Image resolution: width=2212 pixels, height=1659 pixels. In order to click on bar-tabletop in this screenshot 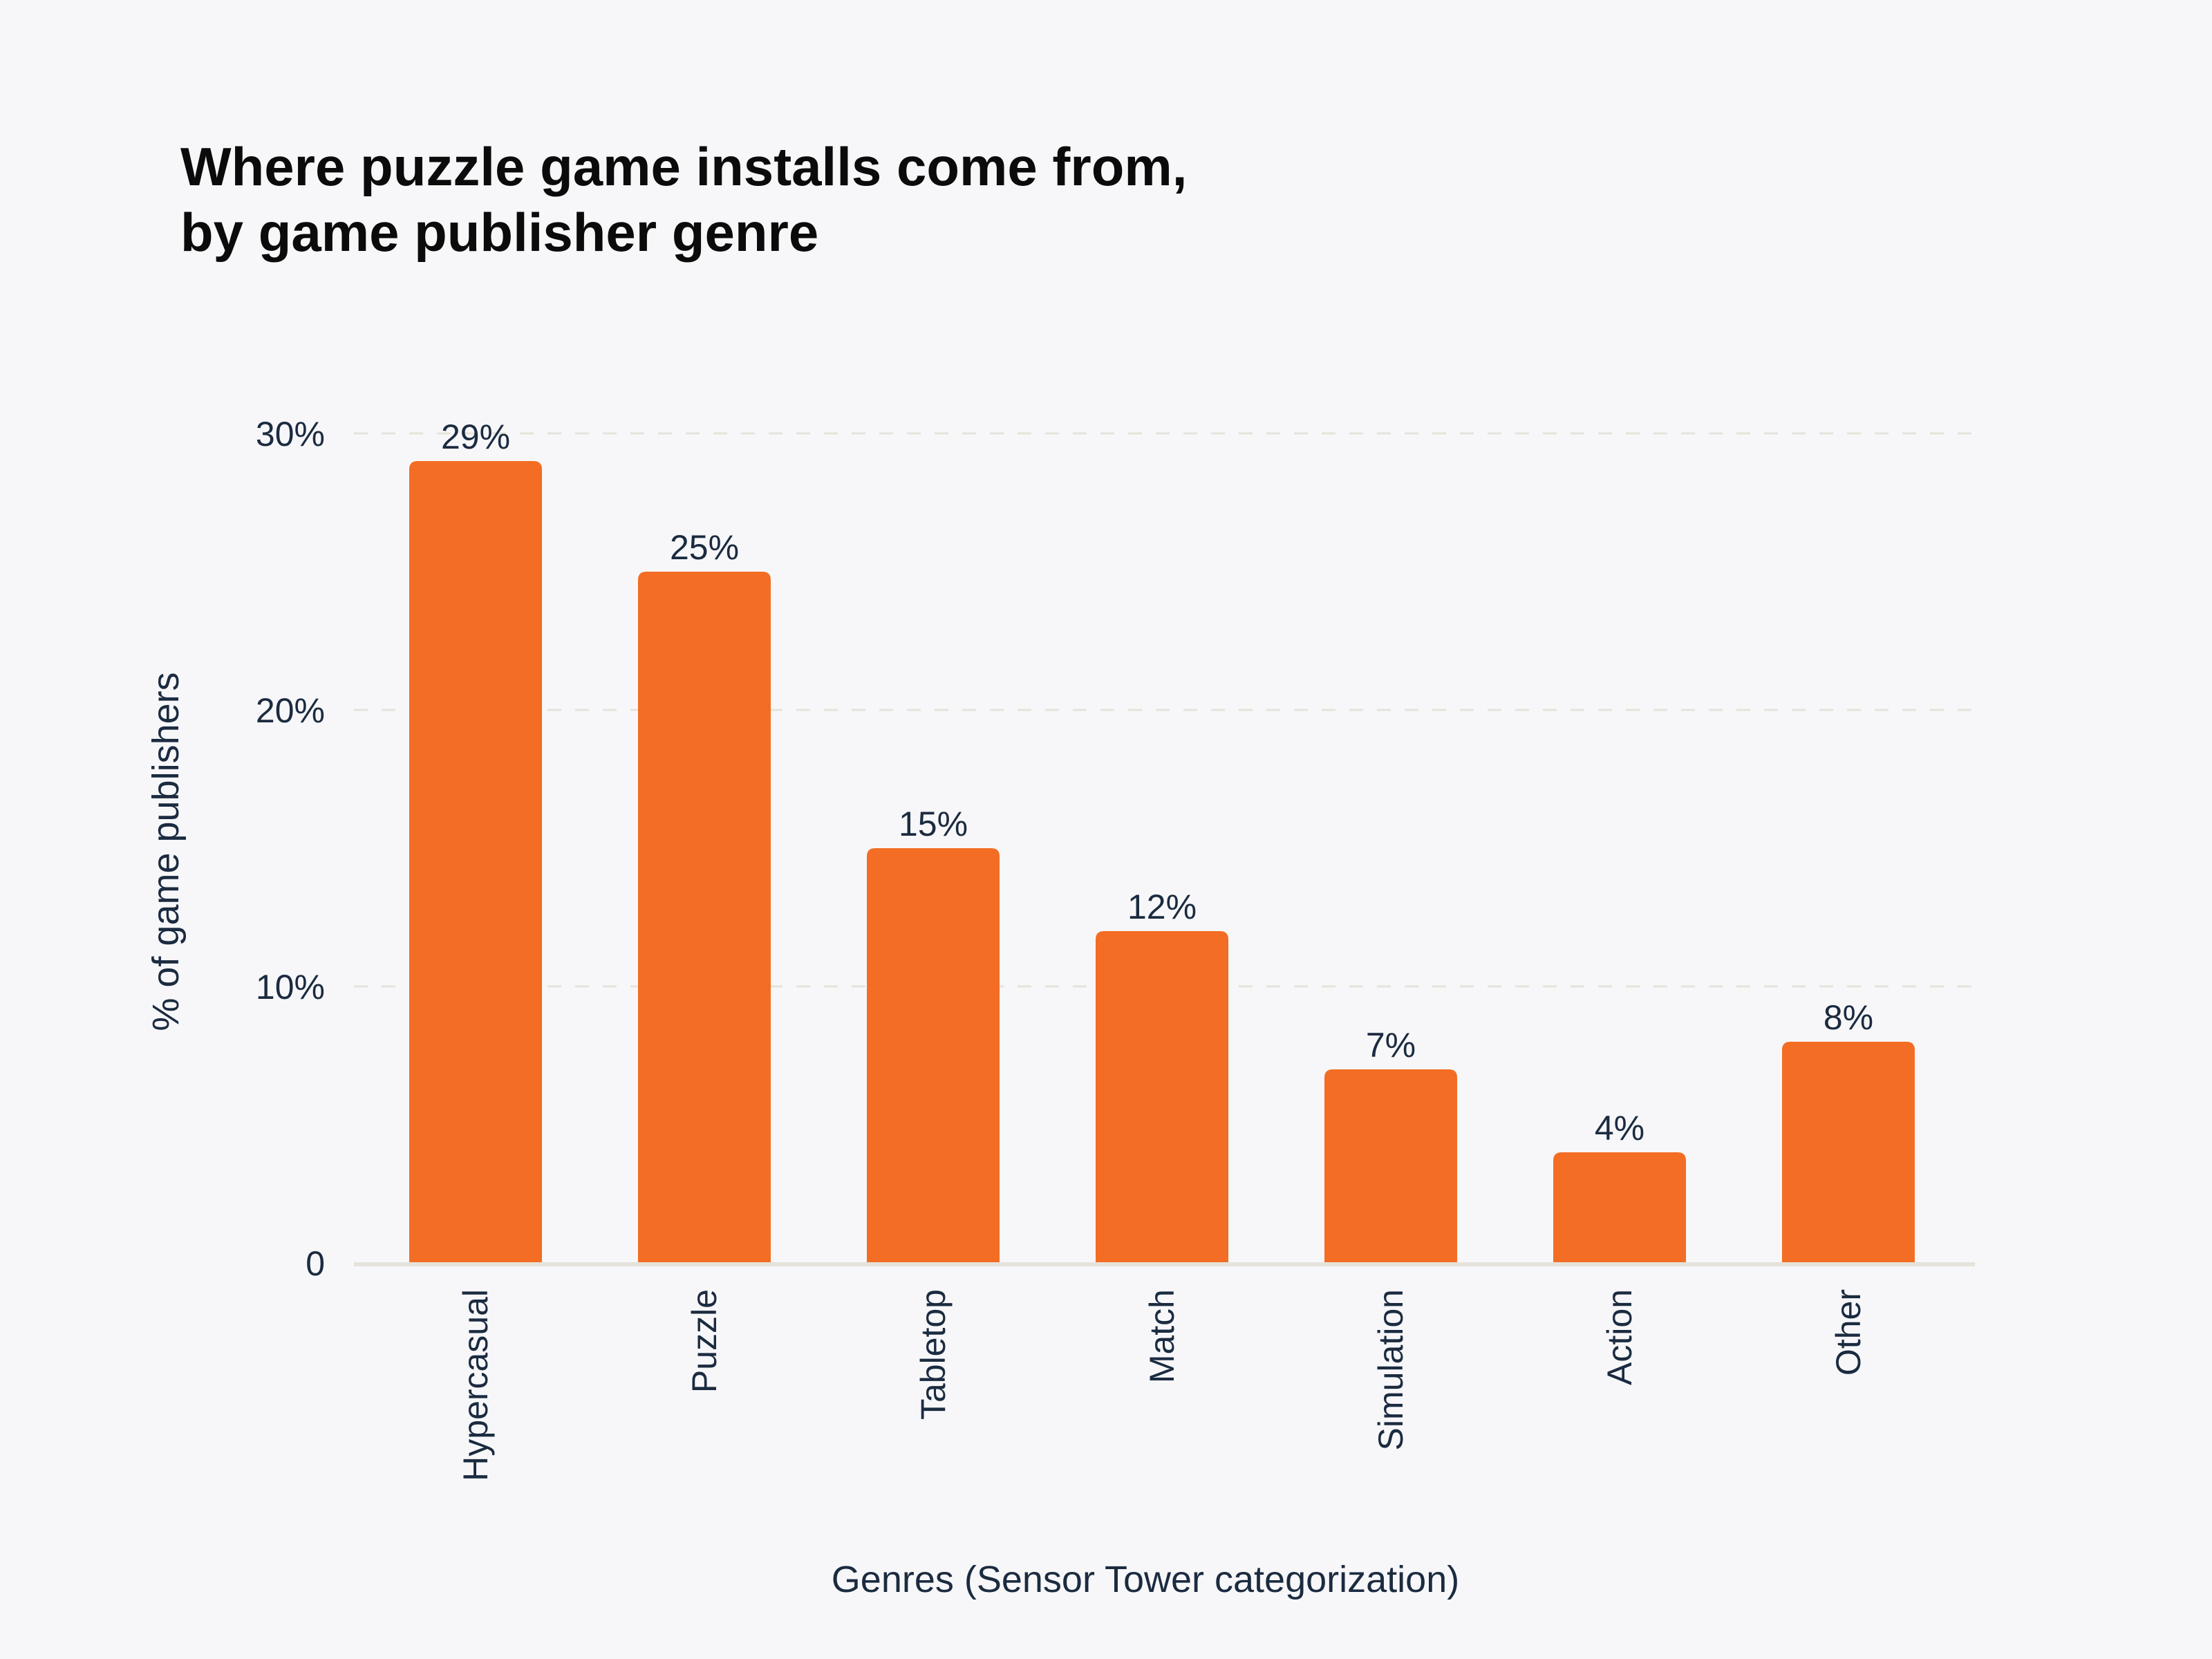, I will do `click(934, 1056)`.